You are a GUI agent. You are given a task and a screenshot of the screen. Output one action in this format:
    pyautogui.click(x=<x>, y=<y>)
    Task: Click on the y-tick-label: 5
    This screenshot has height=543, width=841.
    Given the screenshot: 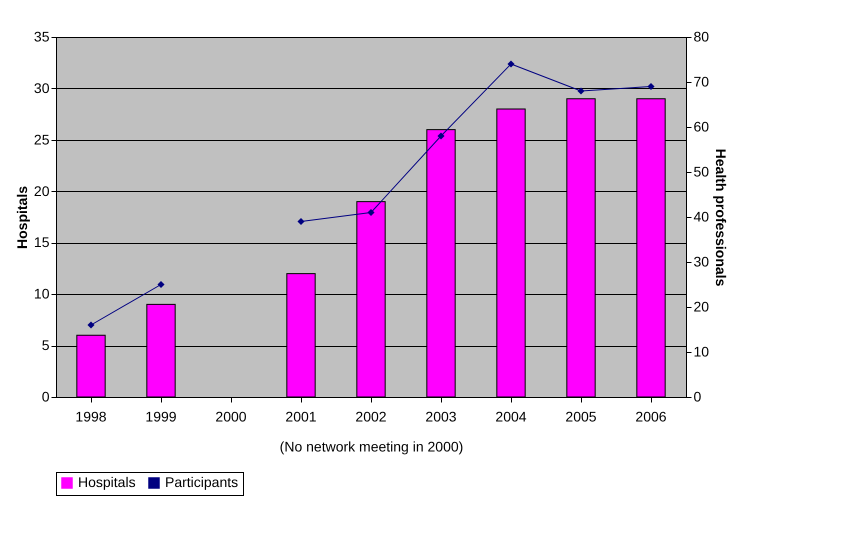 What is the action you would take?
    pyautogui.click(x=46, y=345)
    